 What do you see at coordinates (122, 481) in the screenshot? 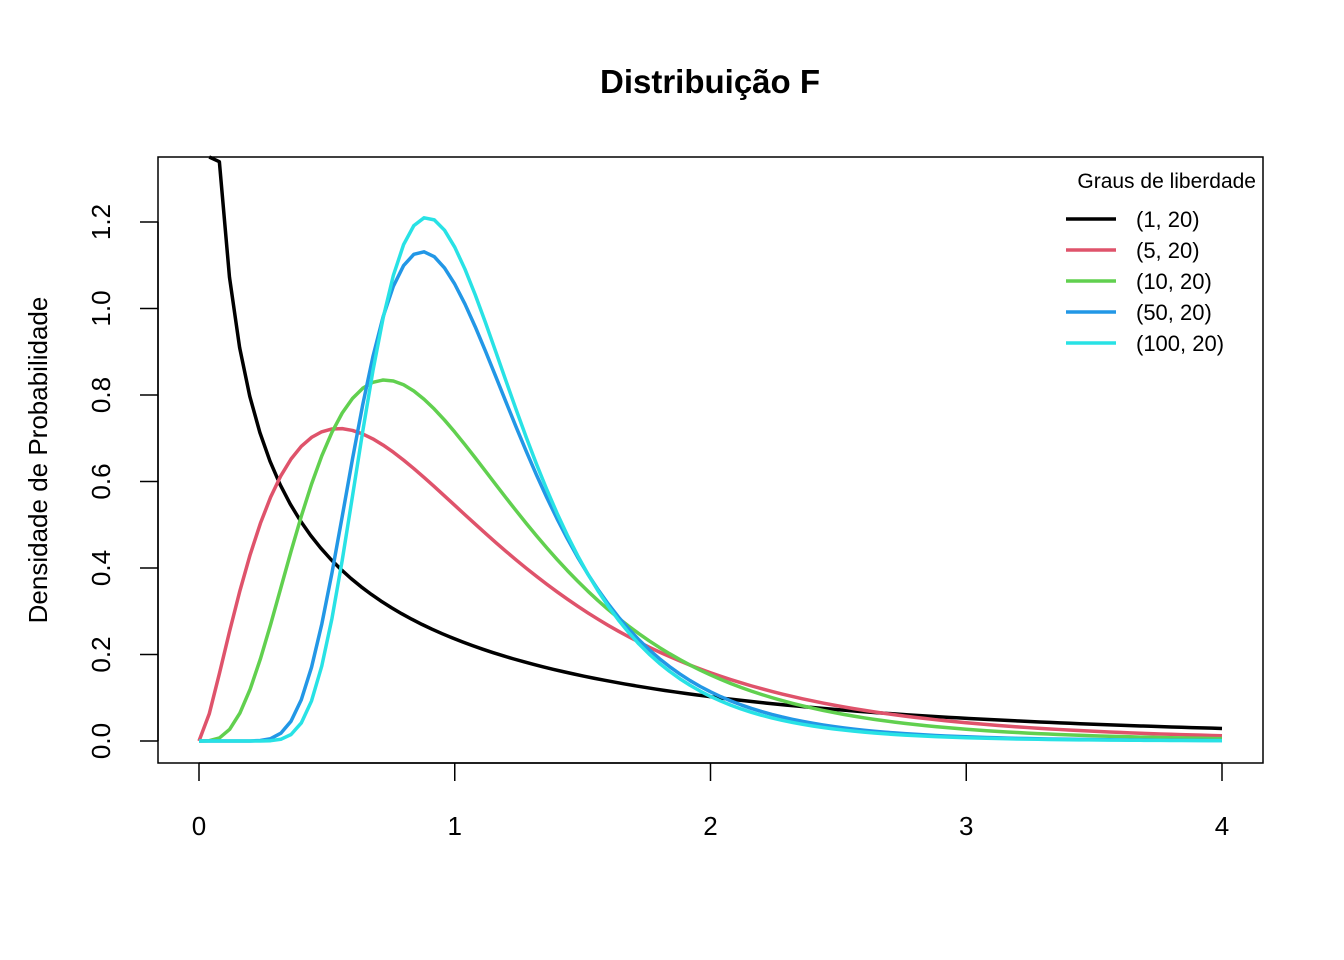
I see `y-axis: 0.0 0.2 0.4 0.6 0.8 1.0 1.2` at bounding box center [122, 481].